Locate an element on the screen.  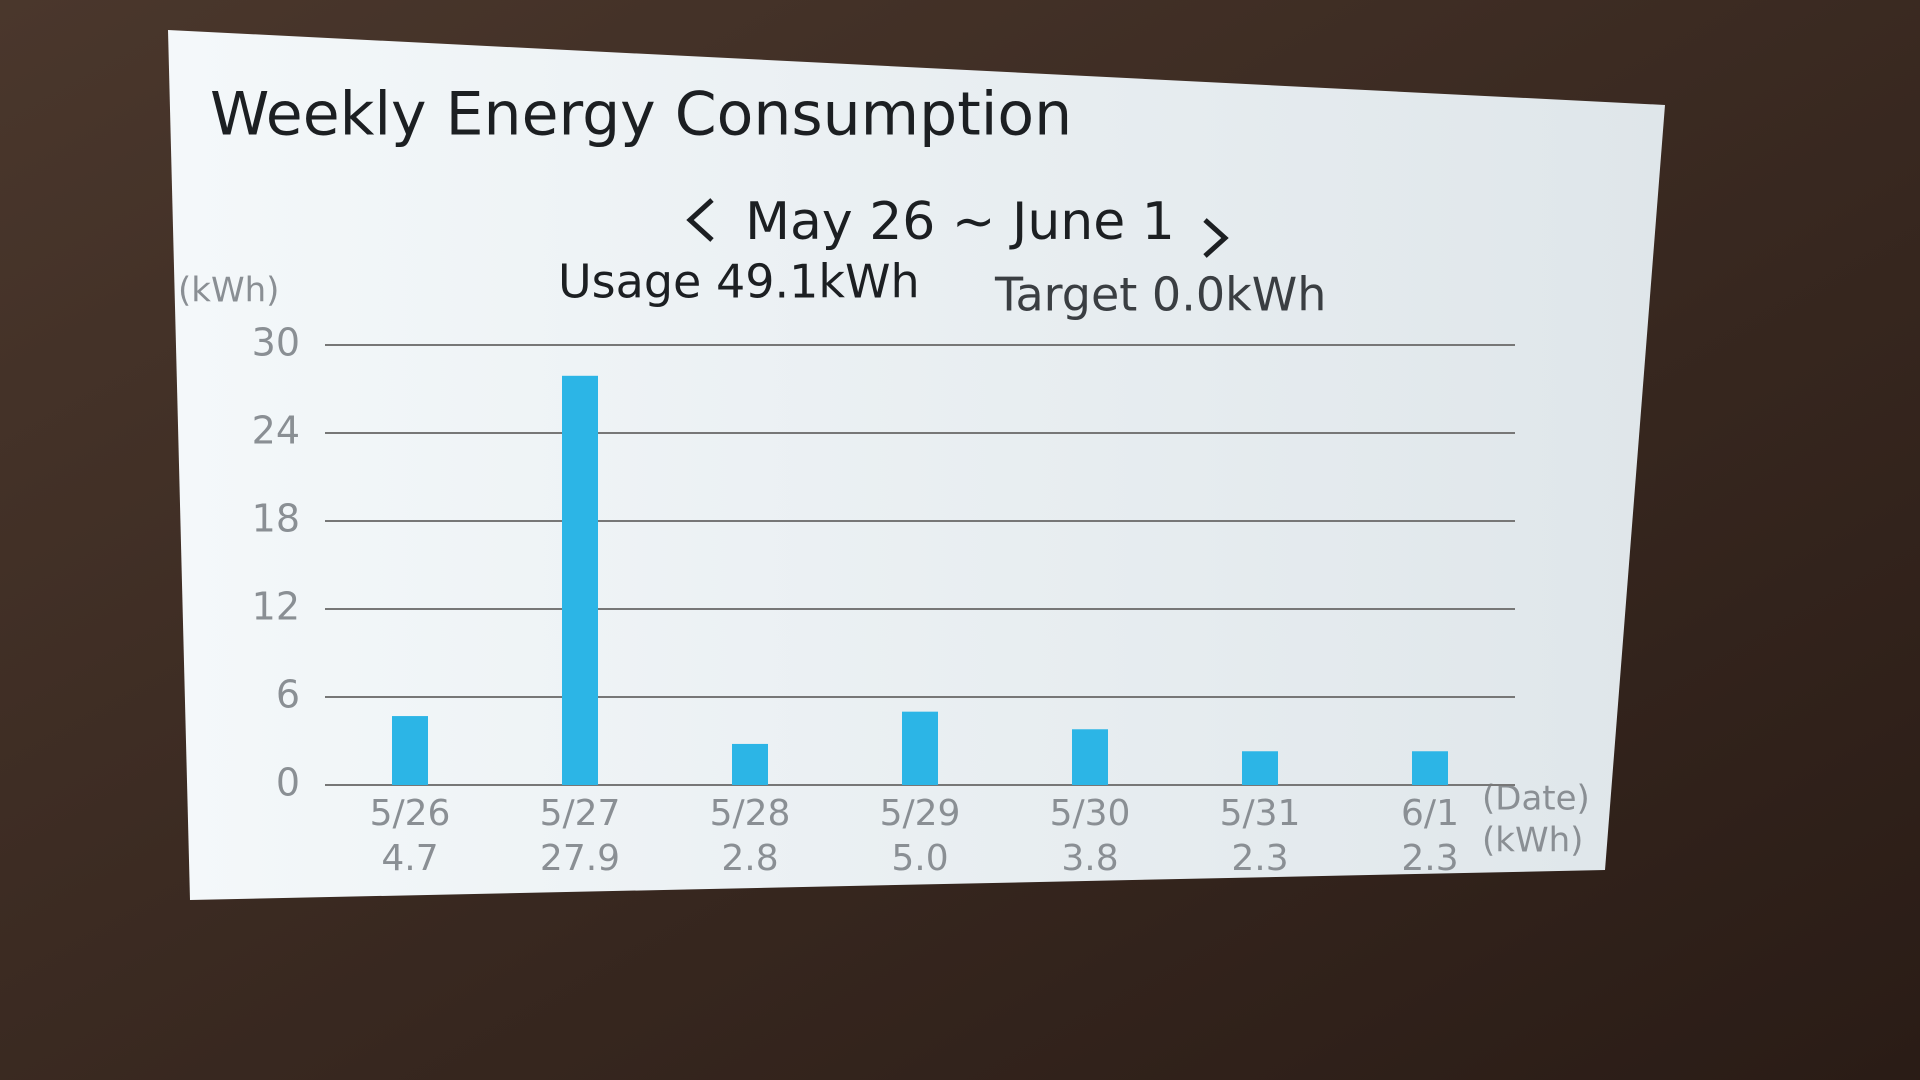
value-label: 4.7 is located at coordinates (409, 858).